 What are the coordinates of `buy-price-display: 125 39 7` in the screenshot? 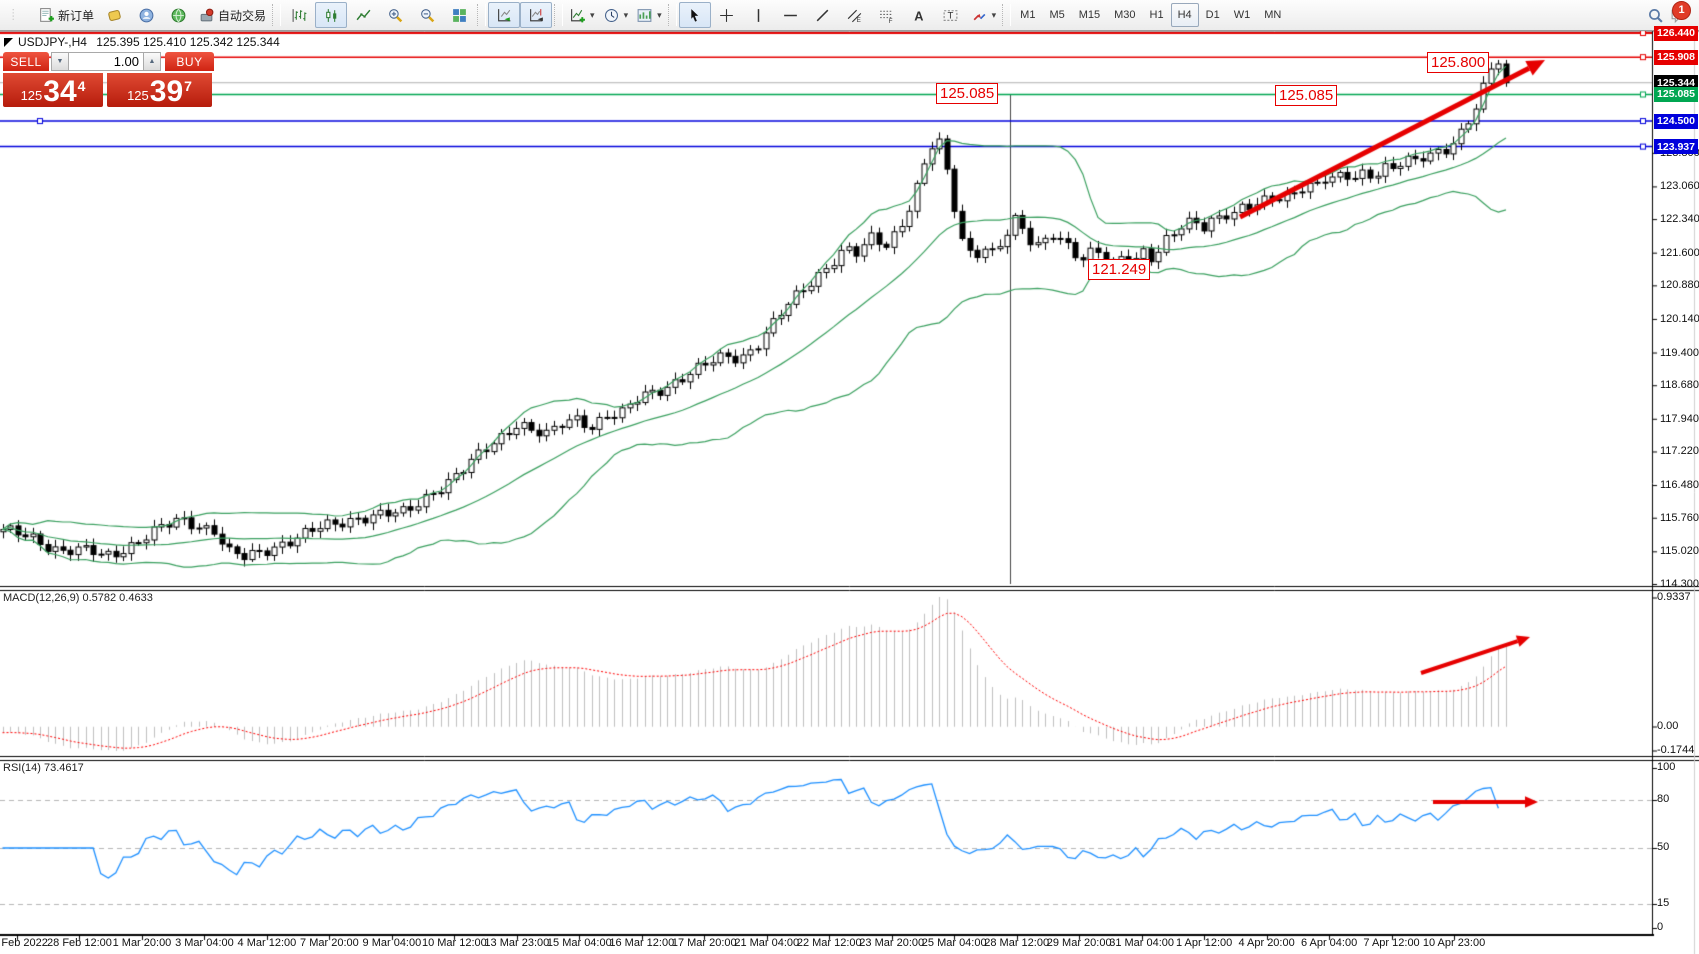 It's located at (159, 90).